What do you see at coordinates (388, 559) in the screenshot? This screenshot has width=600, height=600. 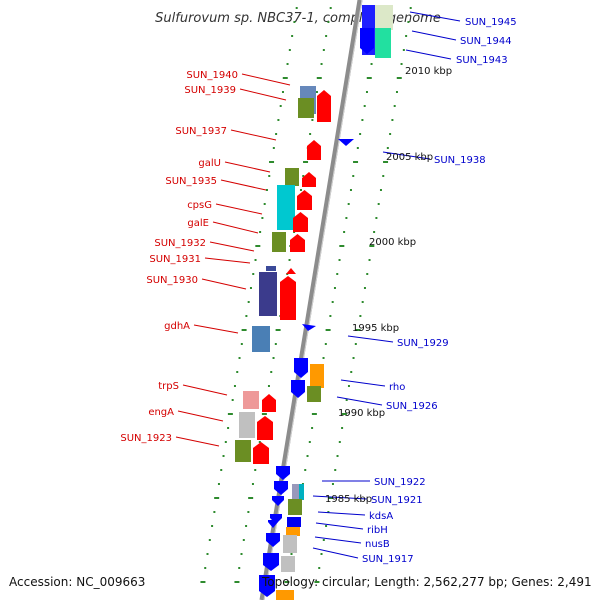 I see `gene-label-sun-1917: SUN_1917` at bounding box center [388, 559].